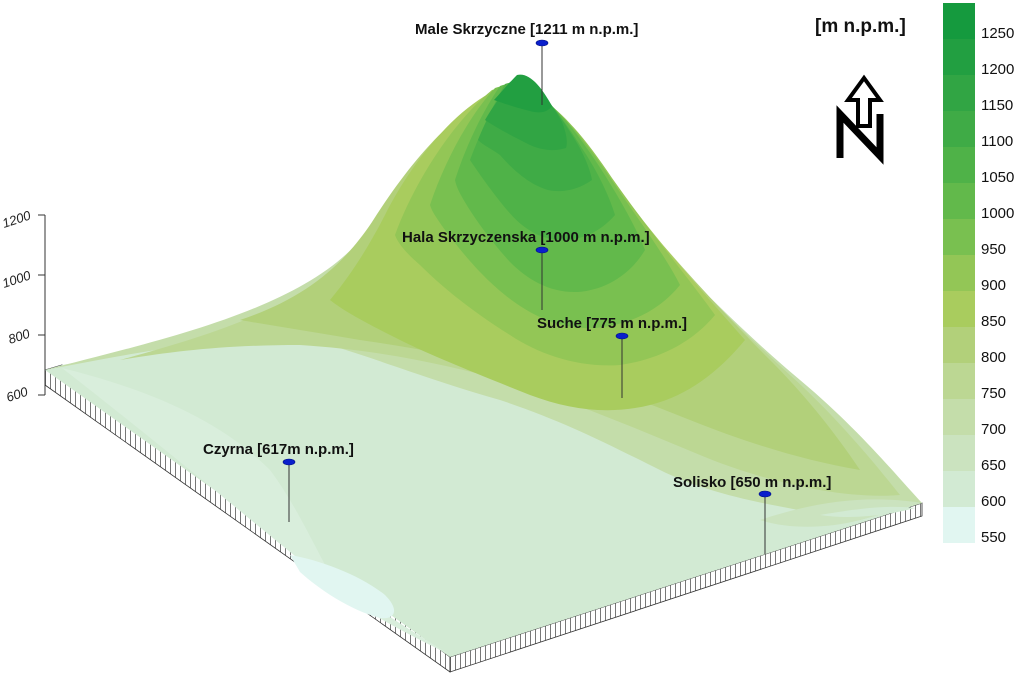 The image size is (1023, 675). I want to click on peak-suche: Suche [775 m n.p.m.], so click(612, 356).